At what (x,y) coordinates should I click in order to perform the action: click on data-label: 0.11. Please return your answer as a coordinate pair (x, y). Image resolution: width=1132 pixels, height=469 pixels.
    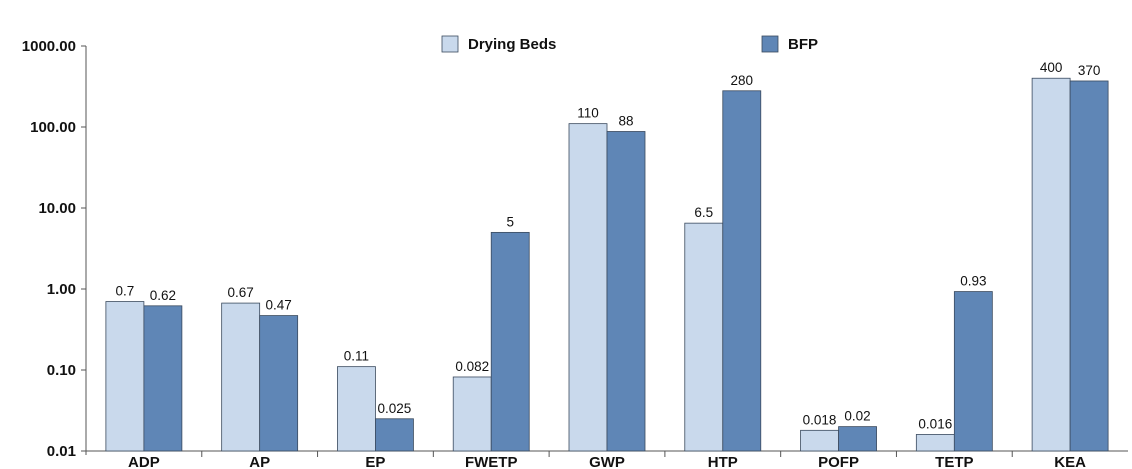
    Looking at the image, I should click on (356, 356).